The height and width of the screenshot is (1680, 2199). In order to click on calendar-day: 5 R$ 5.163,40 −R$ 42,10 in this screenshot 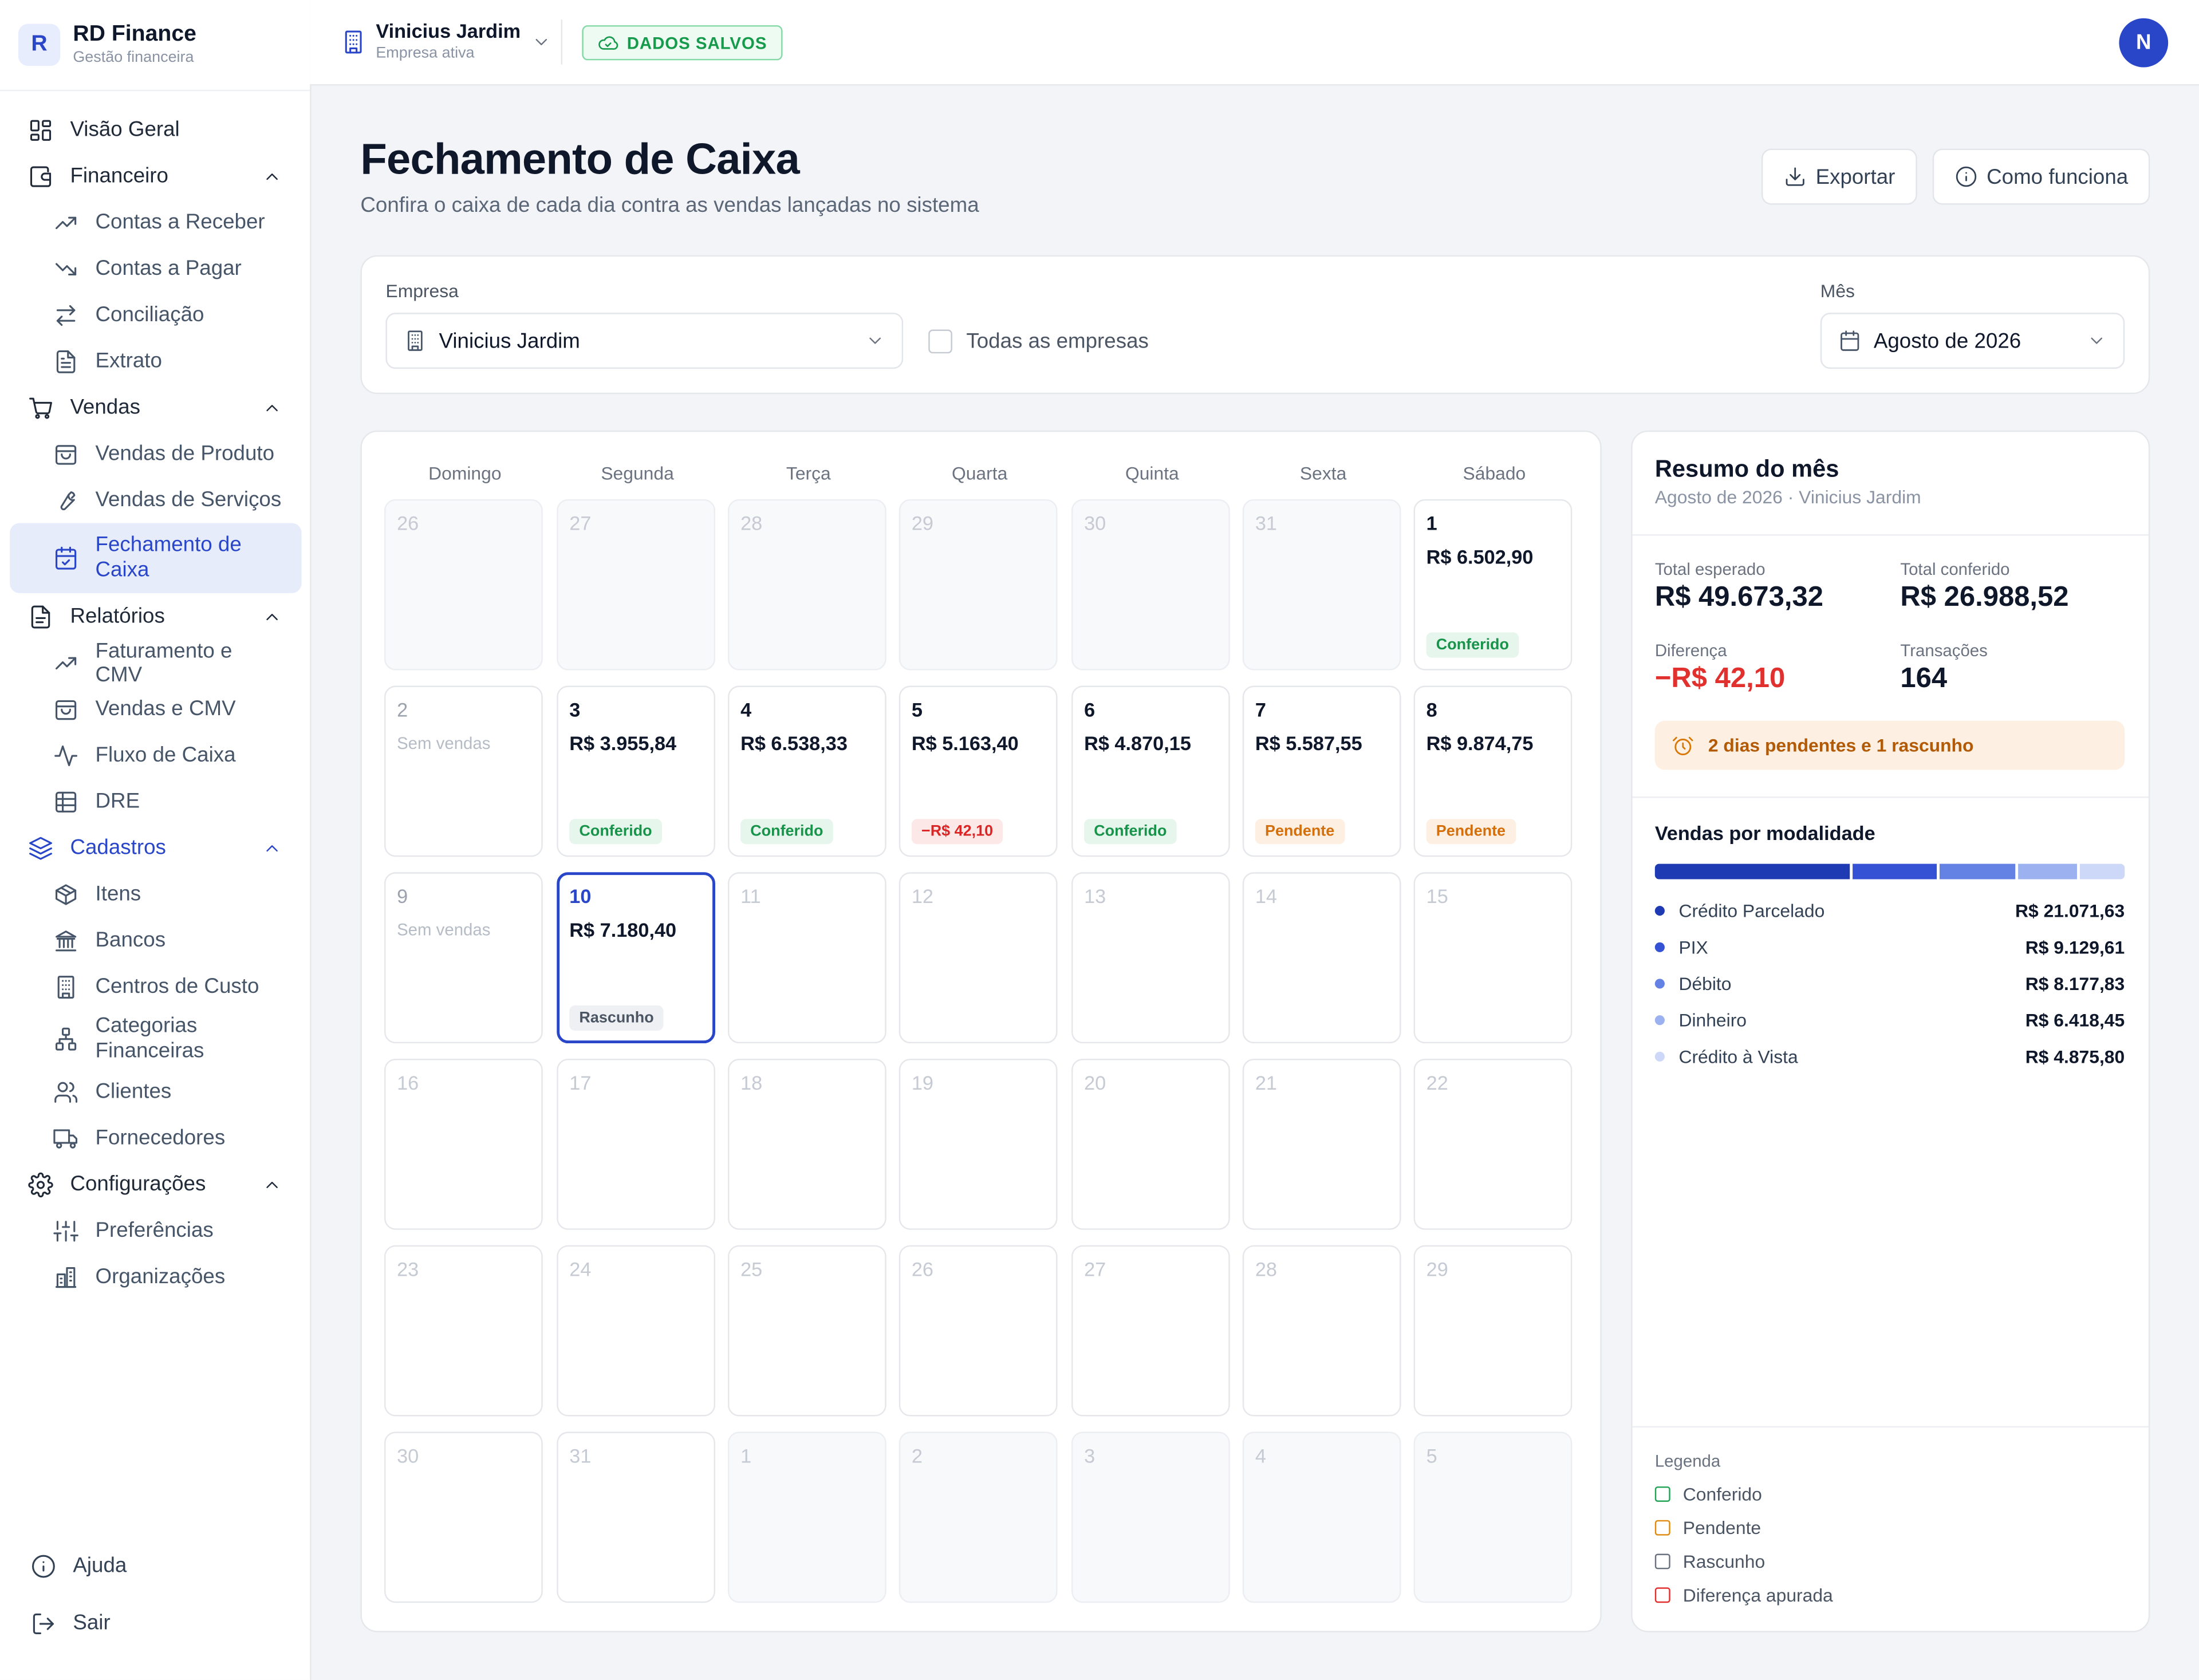, I will do `click(978, 771)`.